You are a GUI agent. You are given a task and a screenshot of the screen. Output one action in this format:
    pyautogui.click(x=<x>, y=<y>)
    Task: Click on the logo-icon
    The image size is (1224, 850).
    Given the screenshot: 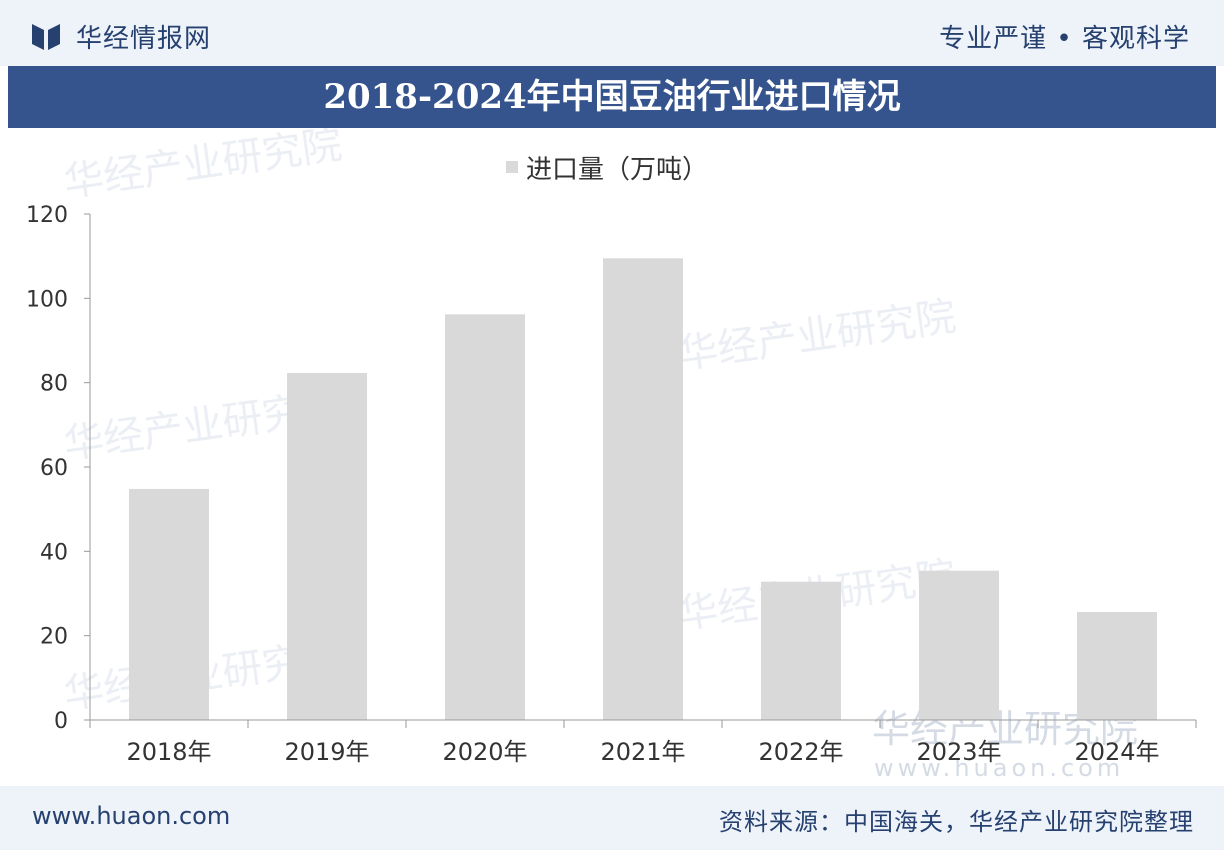 What is the action you would take?
    pyautogui.click(x=46, y=37)
    